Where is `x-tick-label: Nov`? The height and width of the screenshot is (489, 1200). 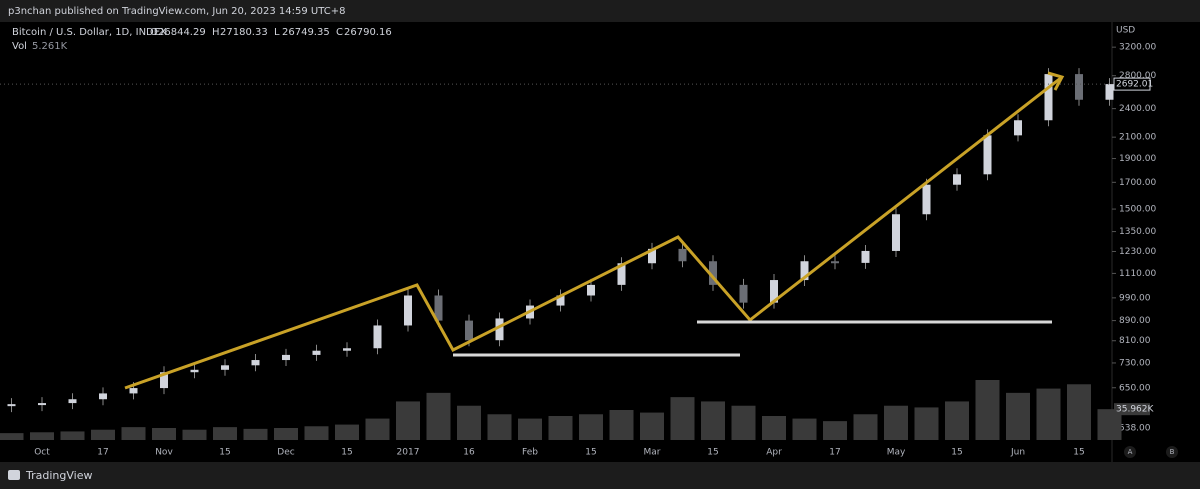
x-tick-label: Nov is located at coordinates (164, 453).